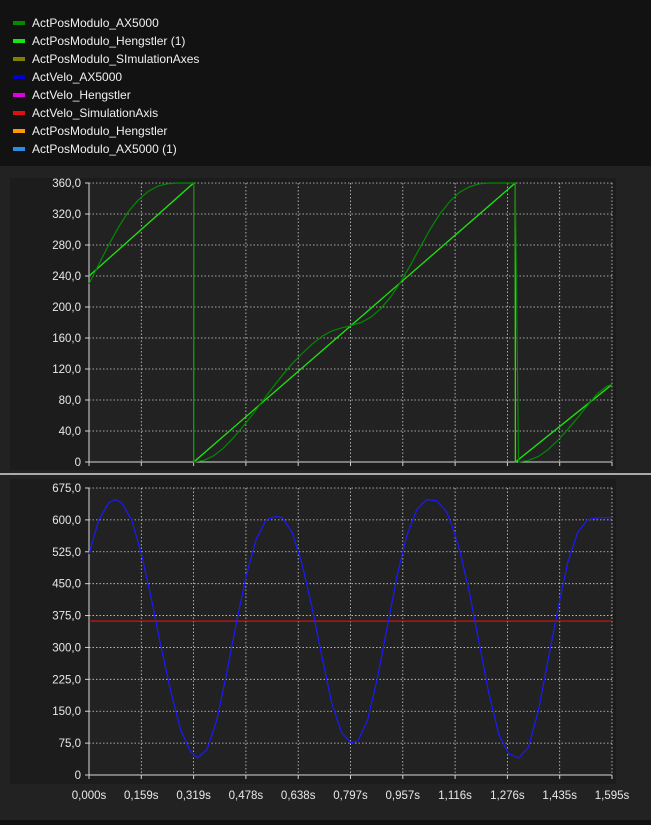  I want to click on y-tick-label: 300,0, so click(66, 648).